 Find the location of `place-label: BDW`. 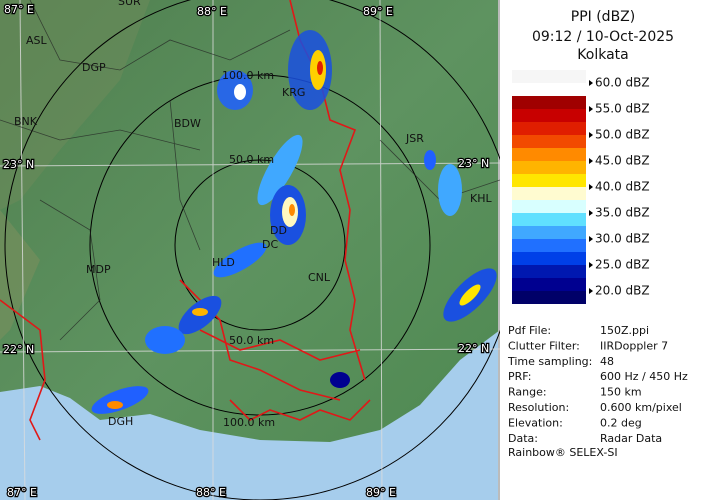

place-label: BDW is located at coordinates (187, 123).